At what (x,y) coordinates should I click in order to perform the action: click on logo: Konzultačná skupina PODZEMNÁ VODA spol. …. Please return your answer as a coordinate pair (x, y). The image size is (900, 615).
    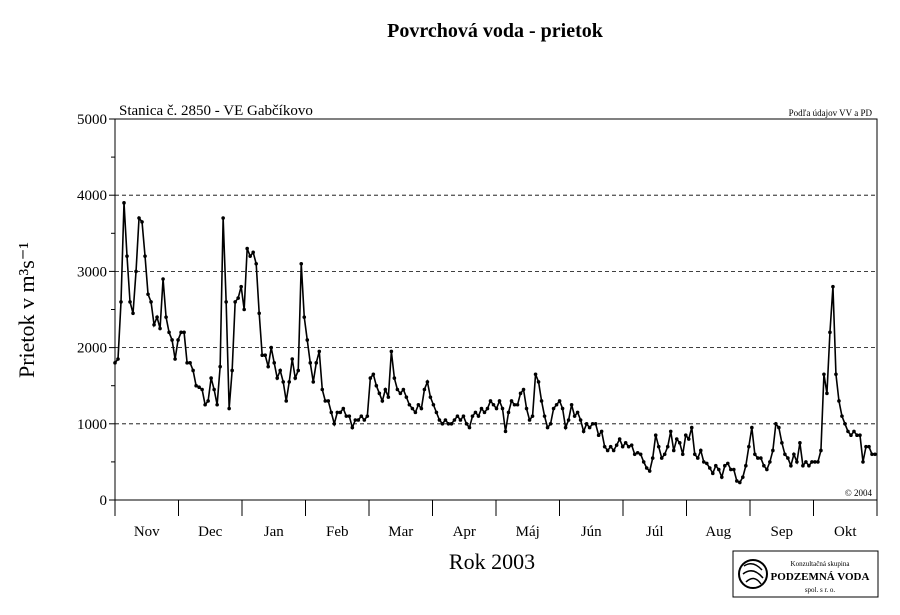
    Looking at the image, I should click on (805, 574).